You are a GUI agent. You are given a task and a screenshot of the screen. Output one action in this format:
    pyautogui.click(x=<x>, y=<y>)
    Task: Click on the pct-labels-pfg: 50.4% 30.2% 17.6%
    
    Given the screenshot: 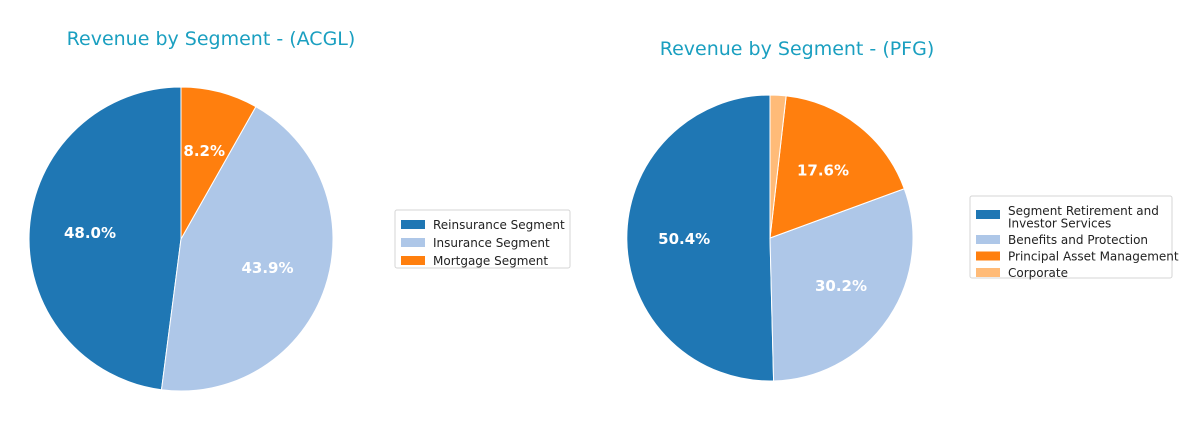 What is the action you would take?
    pyautogui.click(x=762, y=229)
    